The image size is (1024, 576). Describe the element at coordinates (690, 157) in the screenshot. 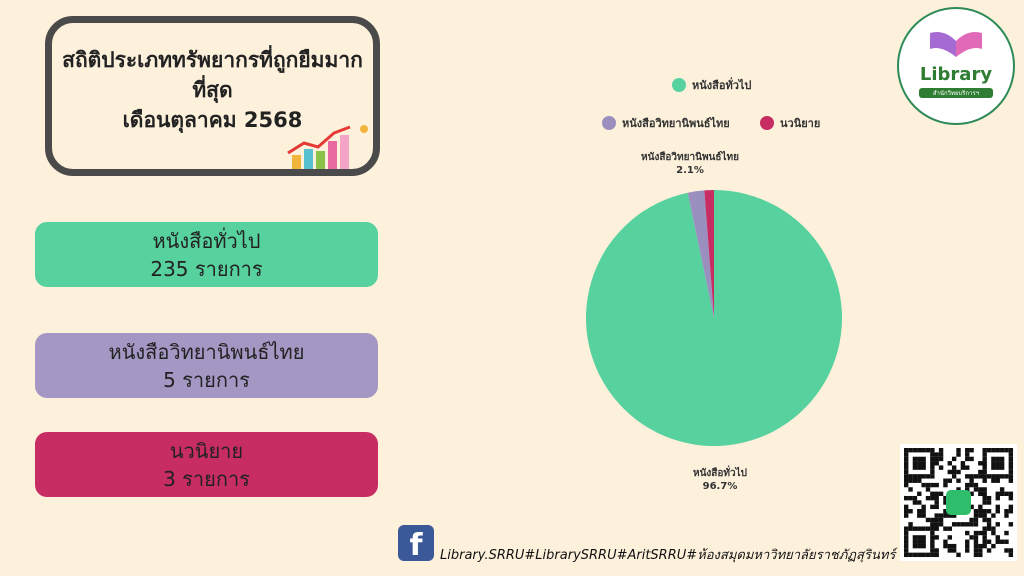

I see `data-label-category: หนังสือวิทยานิพนธ์ไทย` at that location.